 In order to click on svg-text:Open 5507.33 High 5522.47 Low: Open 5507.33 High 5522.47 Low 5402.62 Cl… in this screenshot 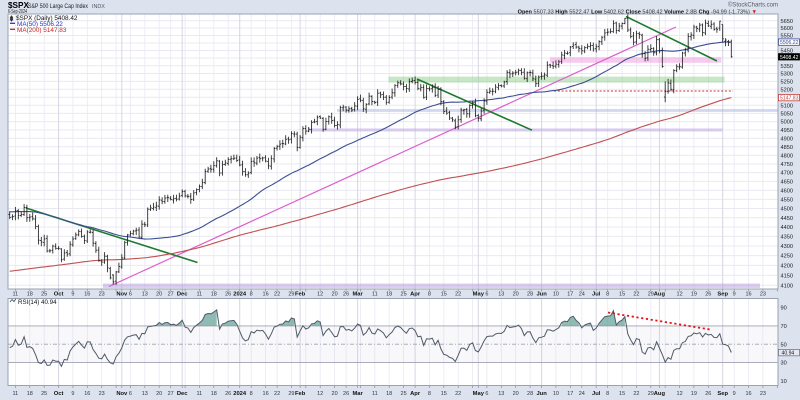, I will do `click(637, 12)`.